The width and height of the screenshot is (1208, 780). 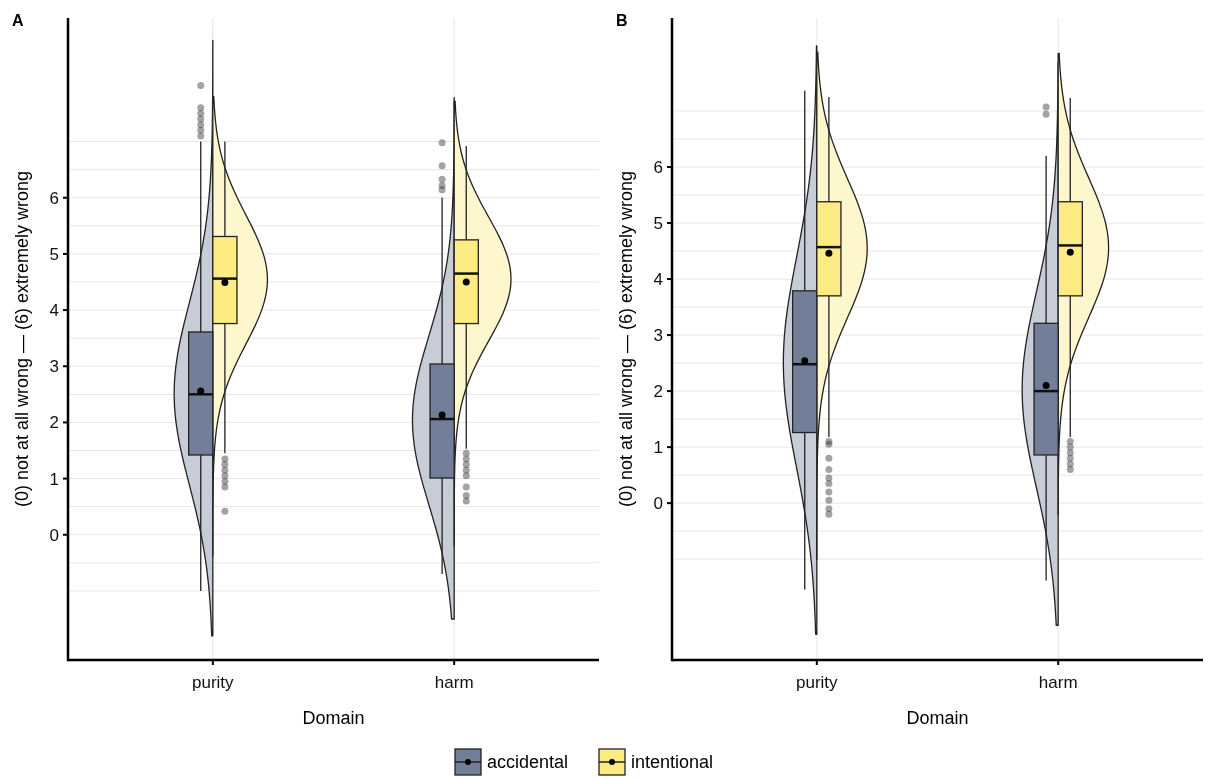 What do you see at coordinates (18, 20) in the screenshot?
I see `chart-title: A` at bounding box center [18, 20].